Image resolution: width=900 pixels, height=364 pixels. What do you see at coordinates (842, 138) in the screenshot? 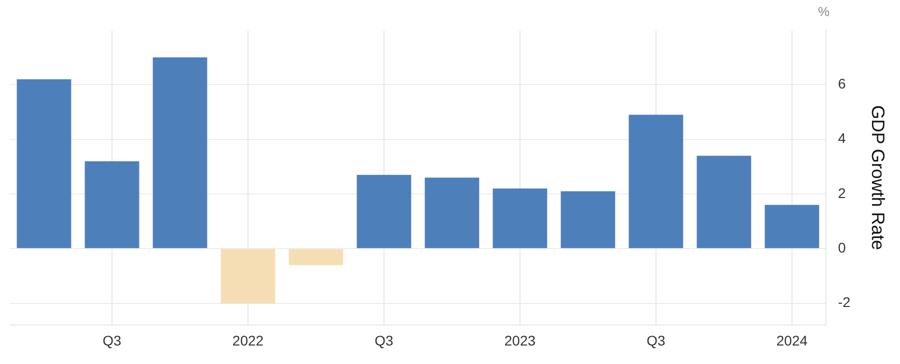
I see `y-tick-label: 4` at bounding box center [842, 138].